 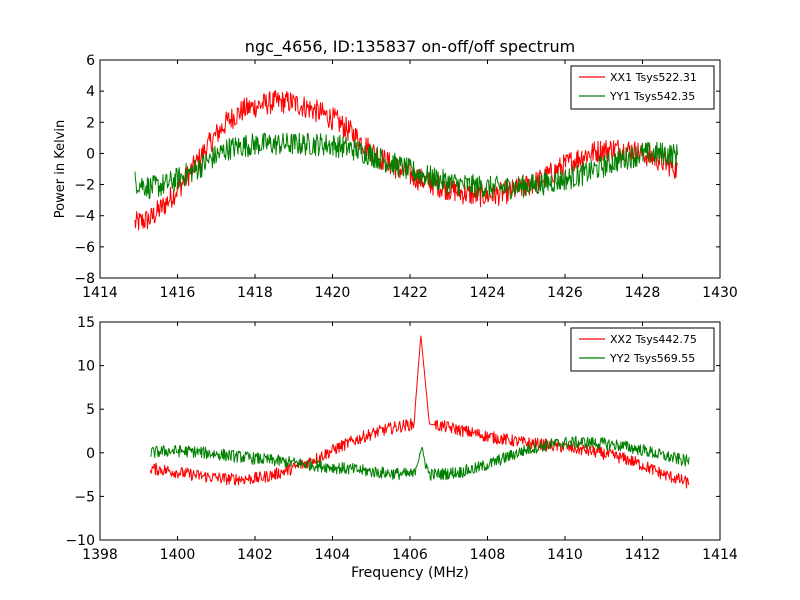 I want to click on y-tick-label: −2, so click(x=84, y=186).